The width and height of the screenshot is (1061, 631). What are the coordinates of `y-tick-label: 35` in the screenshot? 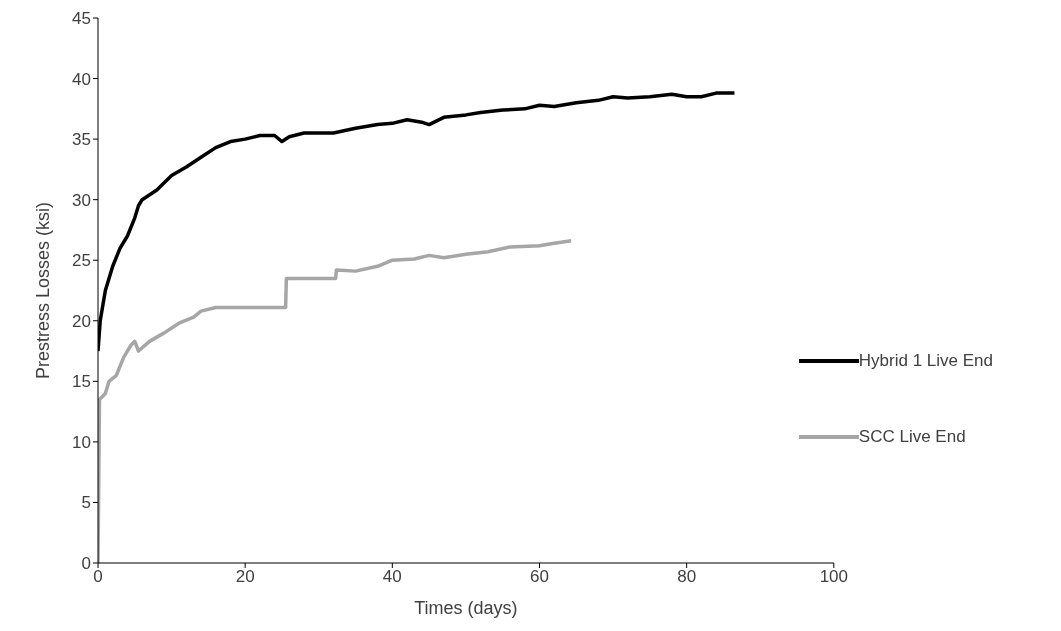 It's located at (81, 140).